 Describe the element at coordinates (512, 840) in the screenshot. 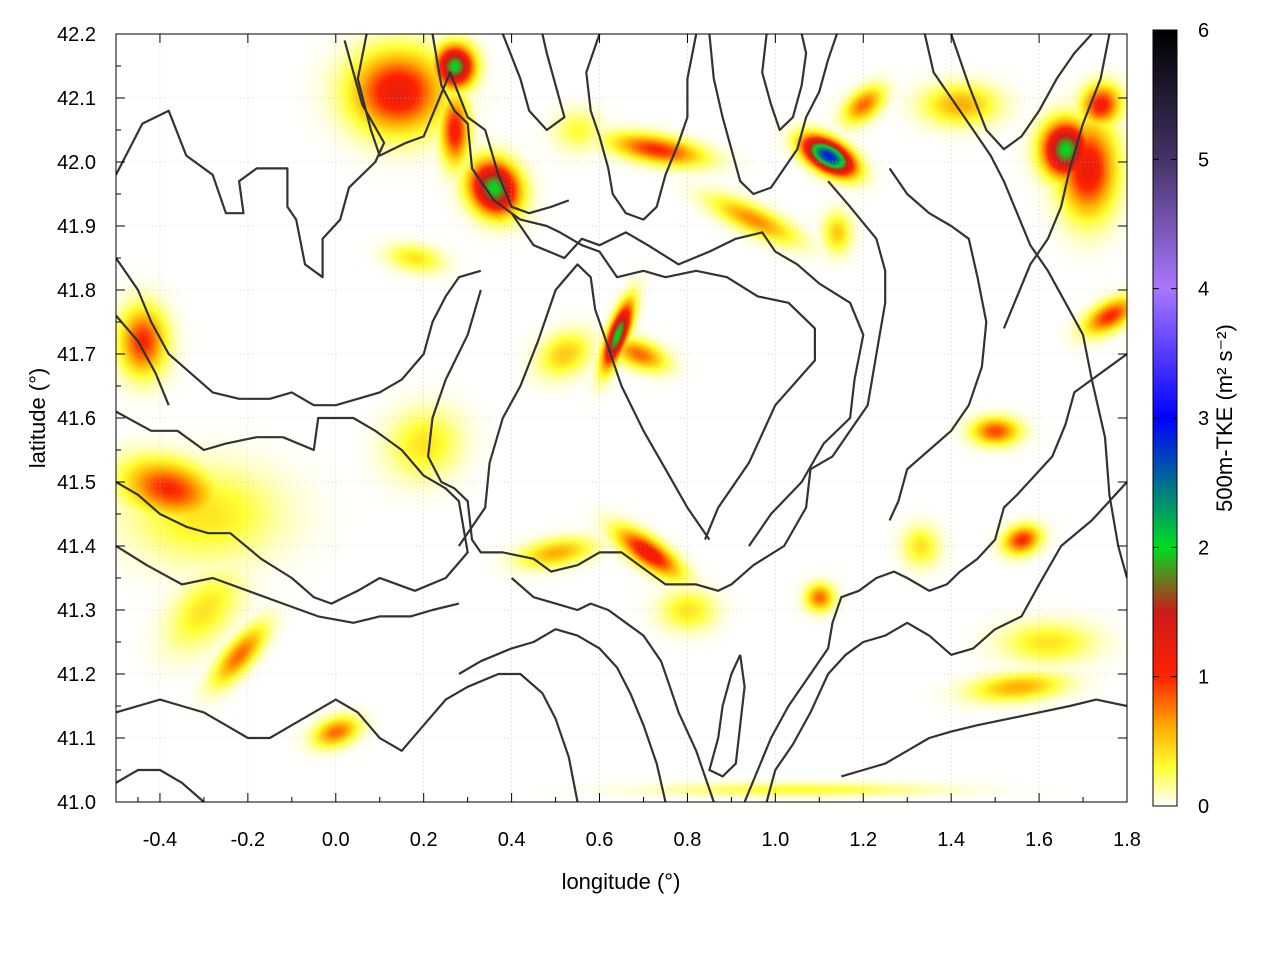

I see `x-tick-label: 0.4` at that location.